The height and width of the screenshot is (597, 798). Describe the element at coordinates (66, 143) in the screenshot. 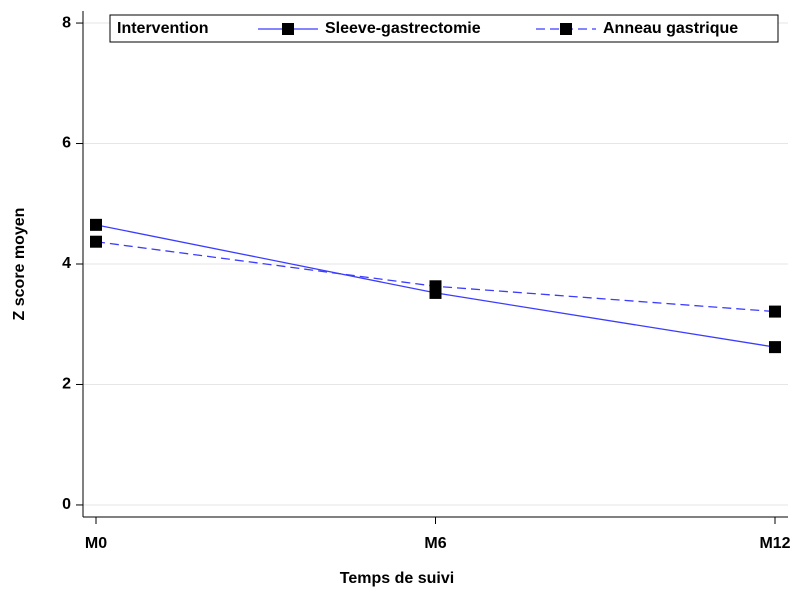

I see `y-tick-label: 6` at that location.